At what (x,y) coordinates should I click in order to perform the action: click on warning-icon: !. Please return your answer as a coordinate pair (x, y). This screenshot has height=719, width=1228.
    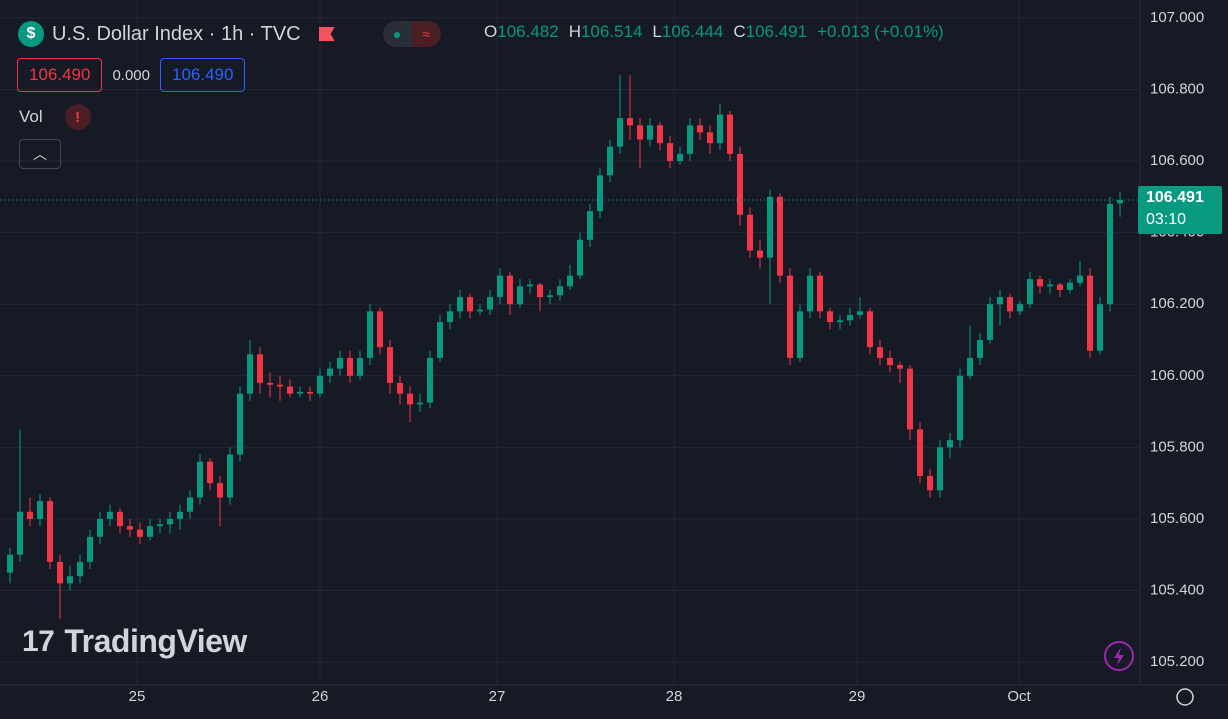
    Looking at the image, I should click on (77, 117).